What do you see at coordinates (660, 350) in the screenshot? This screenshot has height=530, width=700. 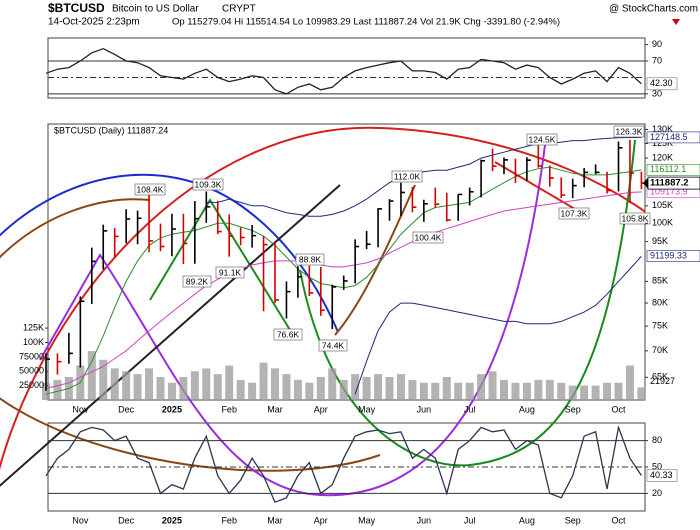 I see `y-tick-label: 70K` at bounding box center [660, 350].